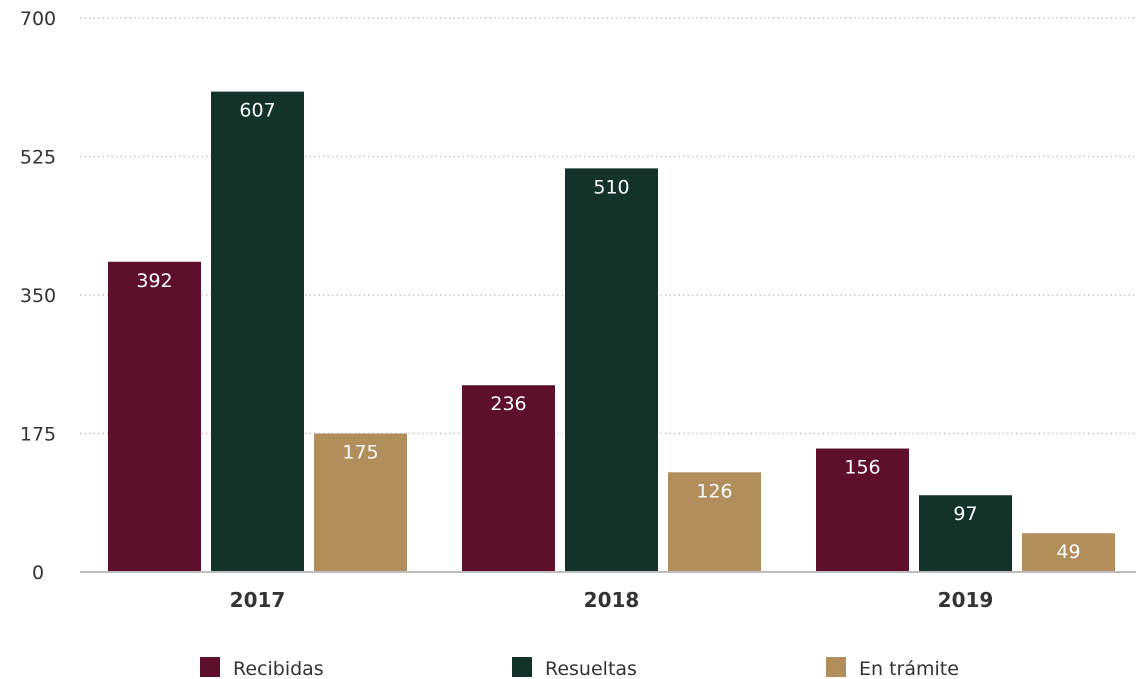 This screenshot has height=679, width=1136. What do you see at coordinates (862, 468) in the screenshot?
I see `data-label: 156` at bounding box center [862, 468].